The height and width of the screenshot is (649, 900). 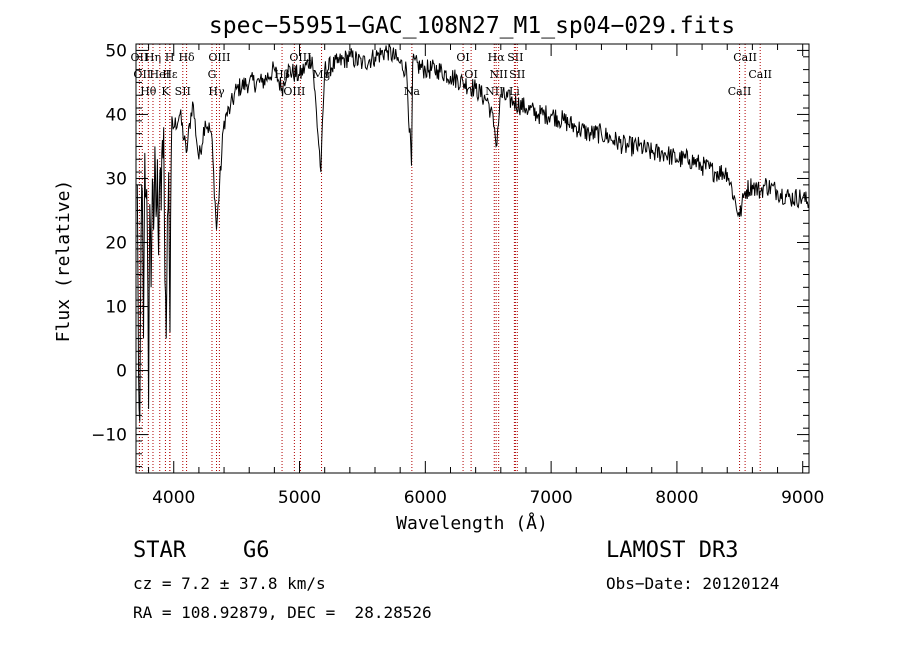 What do you see at coordinates (676, 498) in the screenshot?
I see `x-tick-label: 8000` at bounding box center [676, 498].